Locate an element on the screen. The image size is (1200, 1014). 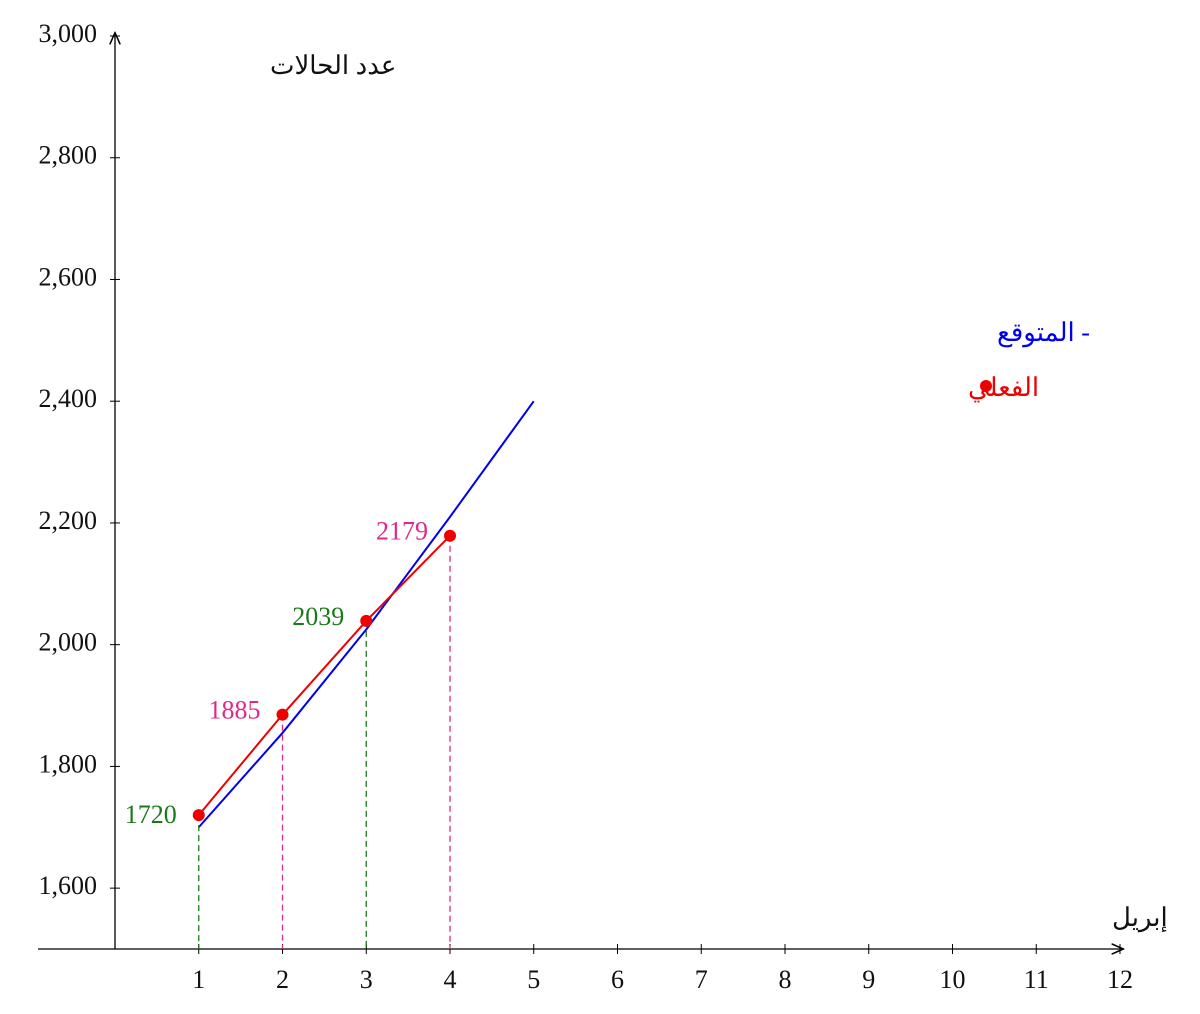
x-tick-label: 9 is located at coordinates (868, 979).